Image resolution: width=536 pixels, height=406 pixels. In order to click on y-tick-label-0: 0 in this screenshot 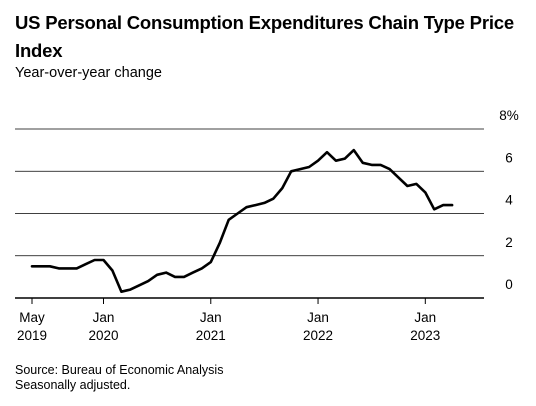, I will do `click(509, 284)`.